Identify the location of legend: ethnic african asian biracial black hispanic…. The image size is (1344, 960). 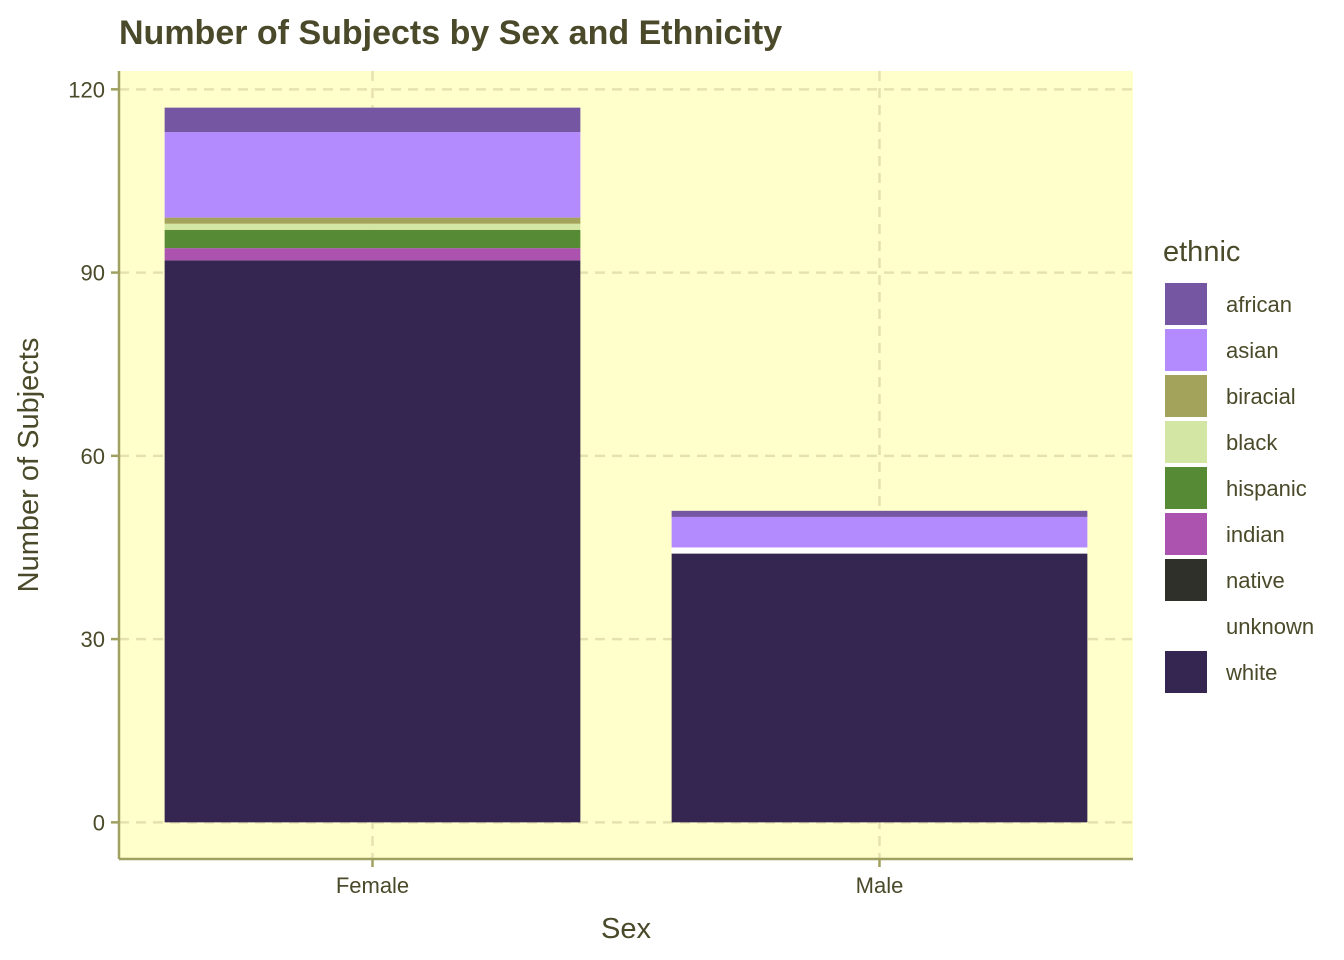
(1238, 464).